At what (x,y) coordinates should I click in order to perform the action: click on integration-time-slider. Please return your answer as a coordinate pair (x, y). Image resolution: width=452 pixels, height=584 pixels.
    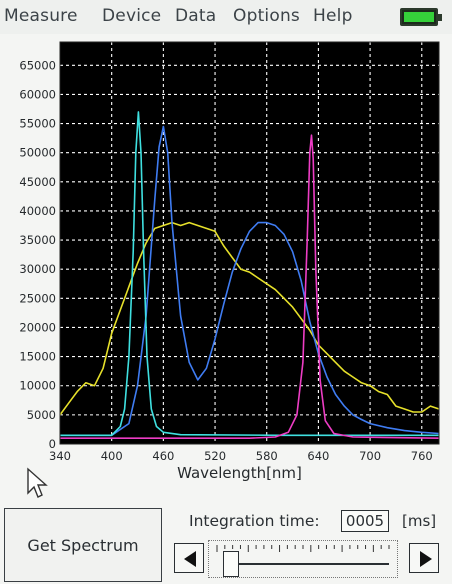
    Looking at the image, I should click on (303, 559).